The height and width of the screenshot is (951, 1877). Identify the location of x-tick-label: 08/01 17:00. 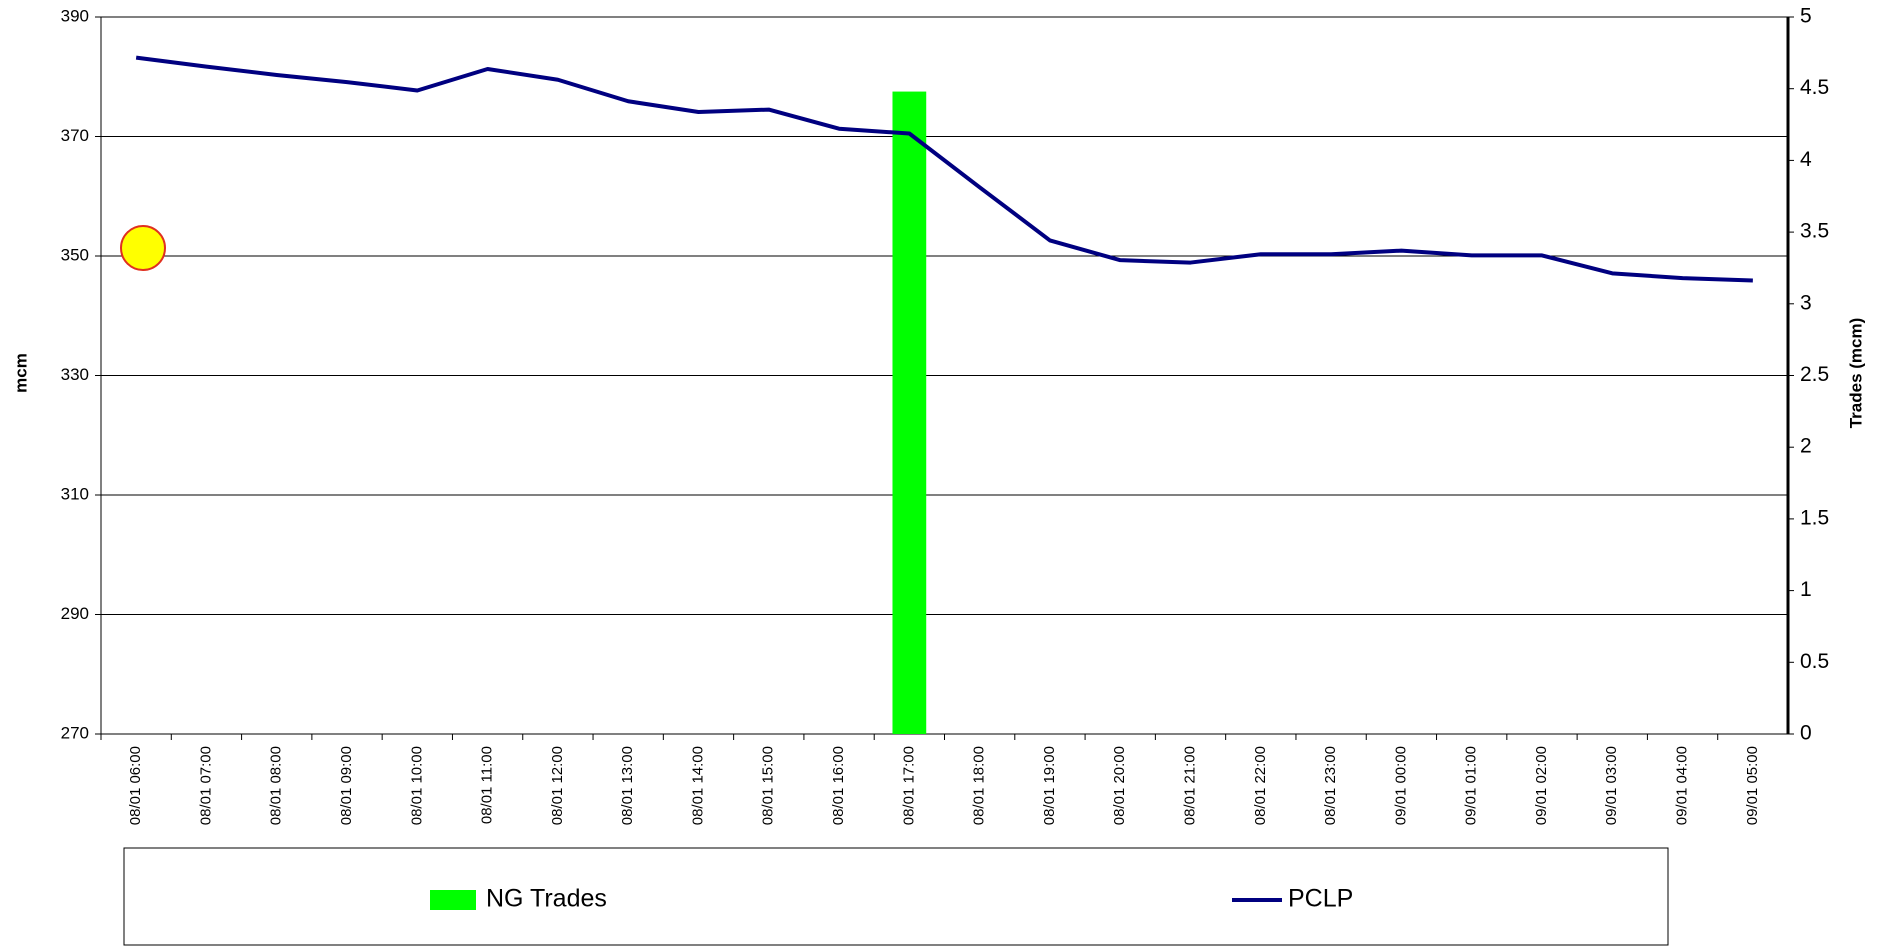
(908, 785).